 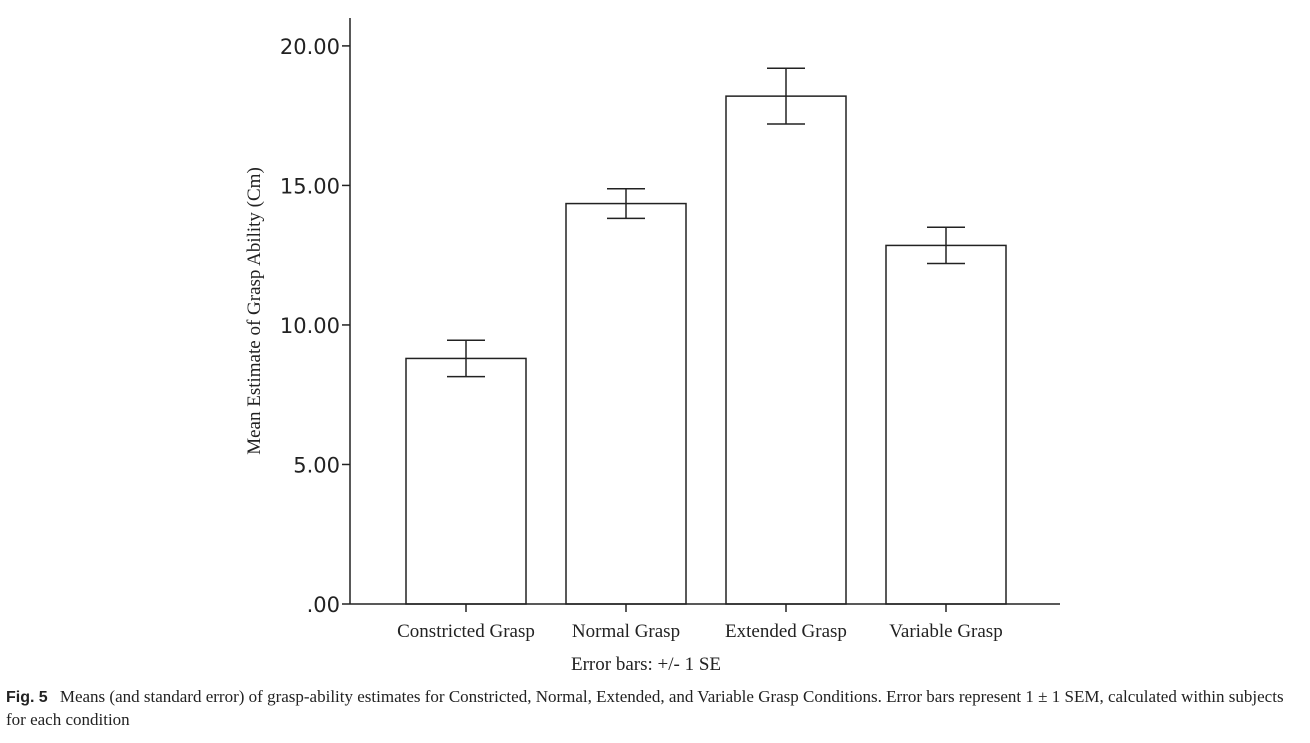 What do you see at coordinates (786, 631) in the screenshot?
I see `x-tick-label: Extended Grasp` at bounding box center [786, 631].